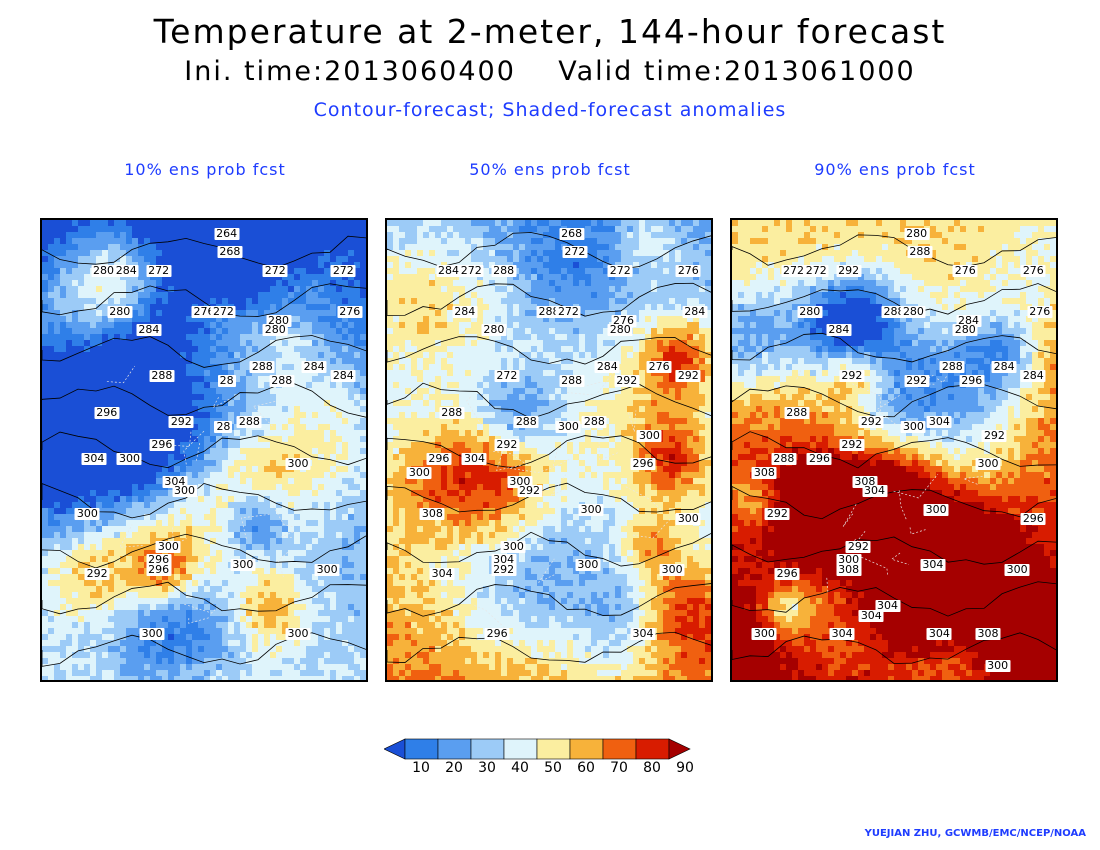  What do you see at coordinates (975, 833) in the screenshot?
I see `credit-text: YUEJIAN ZHU, GCWMB/EMC/NCEP/NOAA` at bounding box center [975, 833].